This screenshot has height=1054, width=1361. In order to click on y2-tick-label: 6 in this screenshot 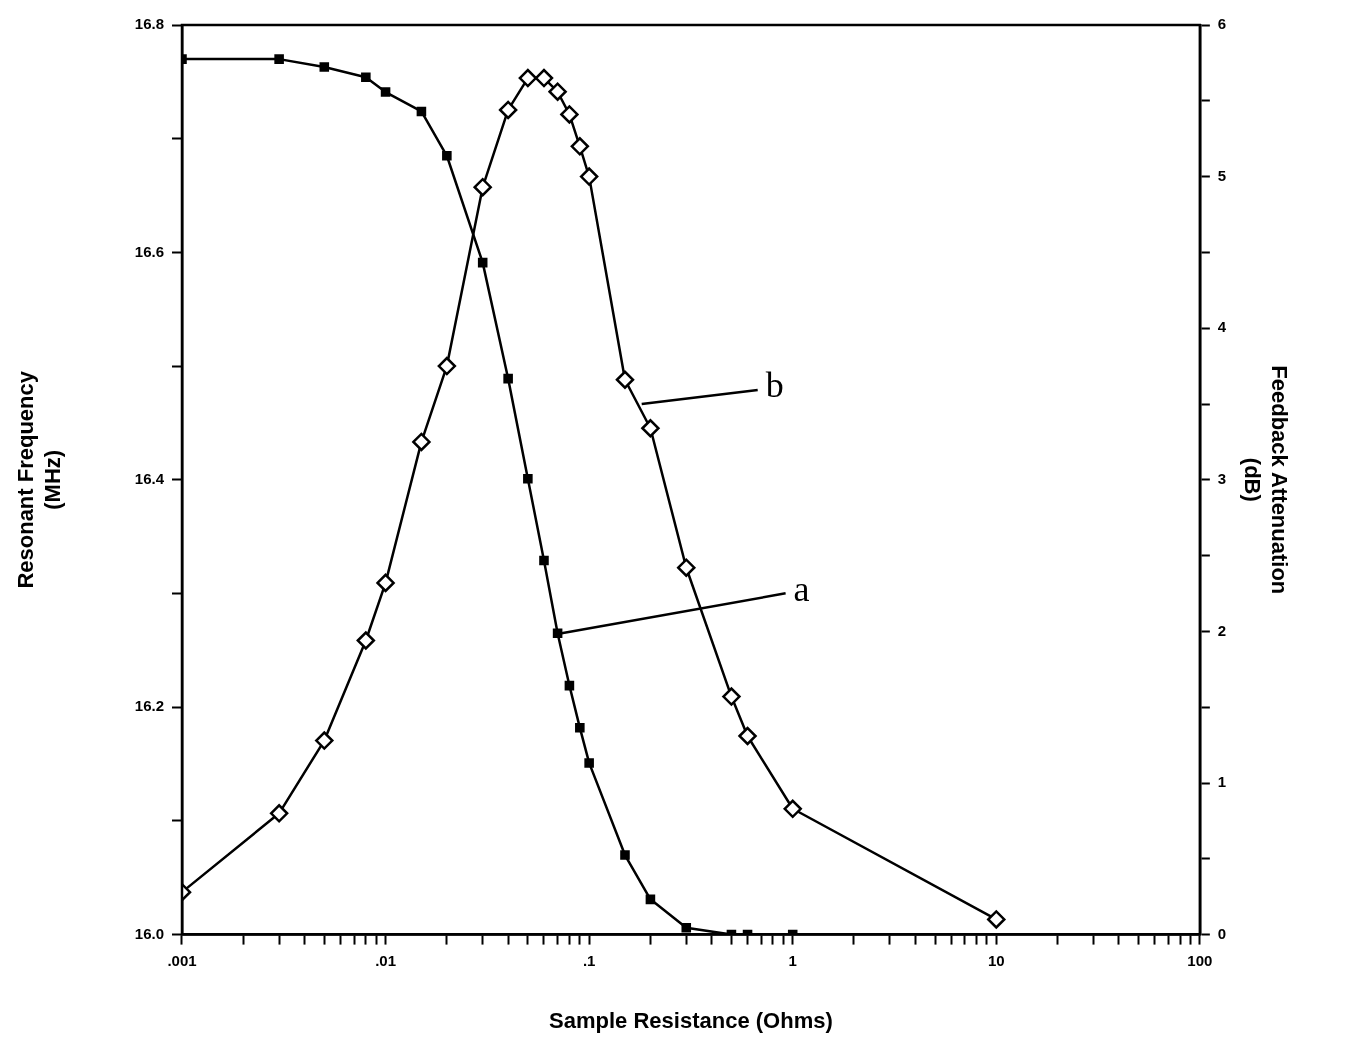, I will do `click(1222, 24)`.